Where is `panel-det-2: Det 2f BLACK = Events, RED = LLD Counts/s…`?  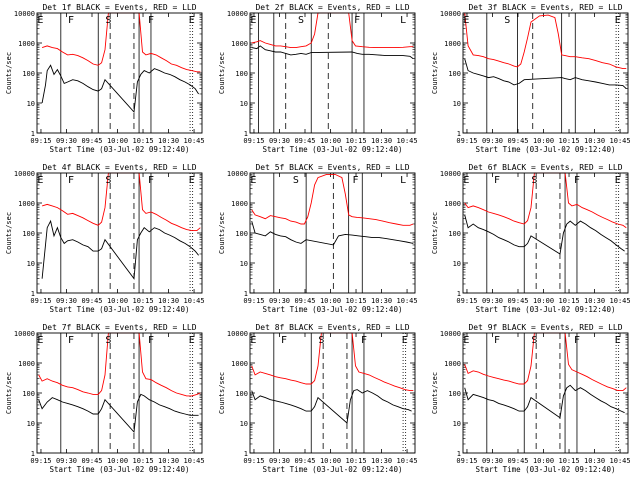 panel-det-2: Det 2f BLACK = Events, RED = LLD Counts/s… is located at coordinates (318, 78).